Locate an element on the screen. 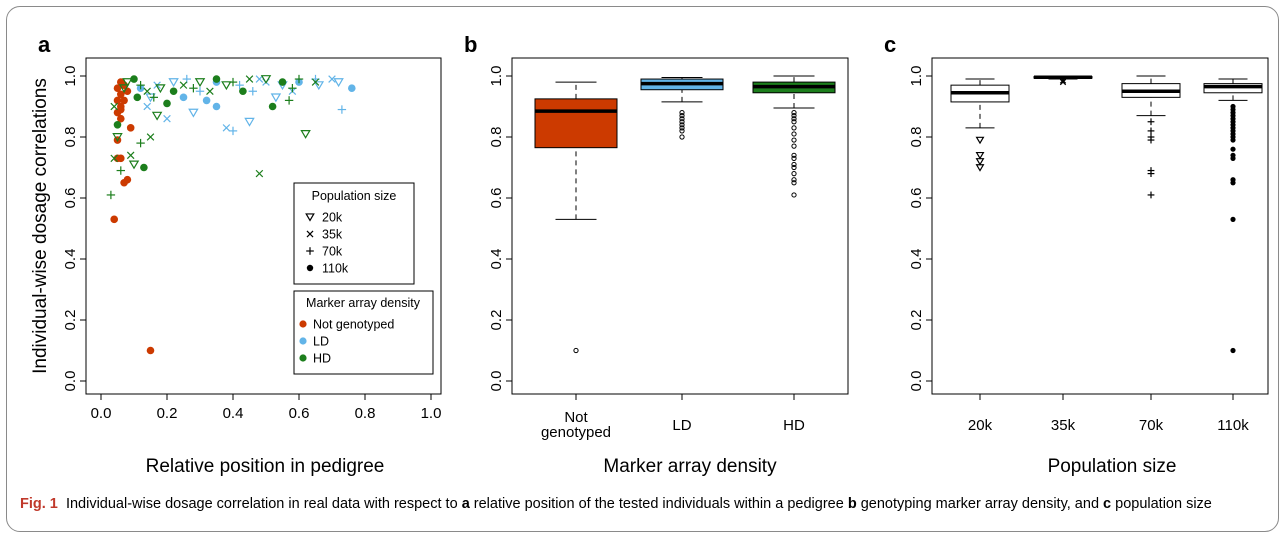 This screenshot has width=1287, height=540. caption-letter-a: a is located at coordinates (465, 504).